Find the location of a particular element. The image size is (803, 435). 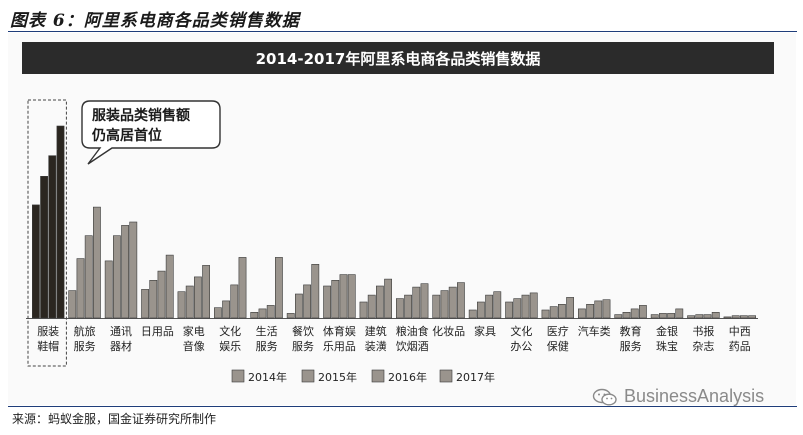

category-label-5-0: 文化 is located at coordinates (230, 331).